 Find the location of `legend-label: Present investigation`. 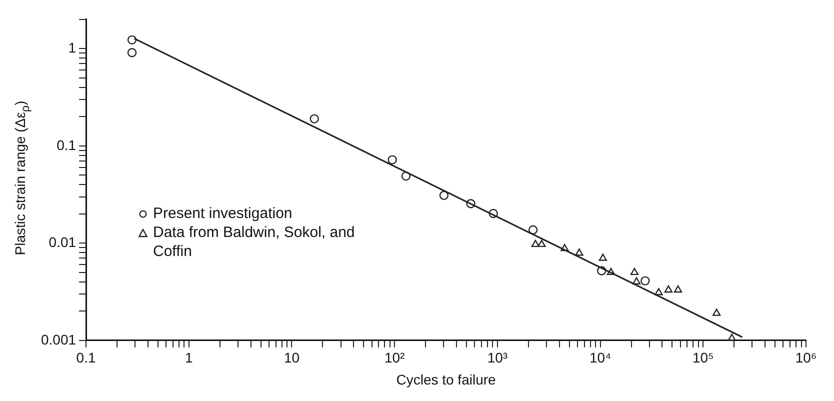

legend-label: Present investigation is located at coordinates (222, 213).